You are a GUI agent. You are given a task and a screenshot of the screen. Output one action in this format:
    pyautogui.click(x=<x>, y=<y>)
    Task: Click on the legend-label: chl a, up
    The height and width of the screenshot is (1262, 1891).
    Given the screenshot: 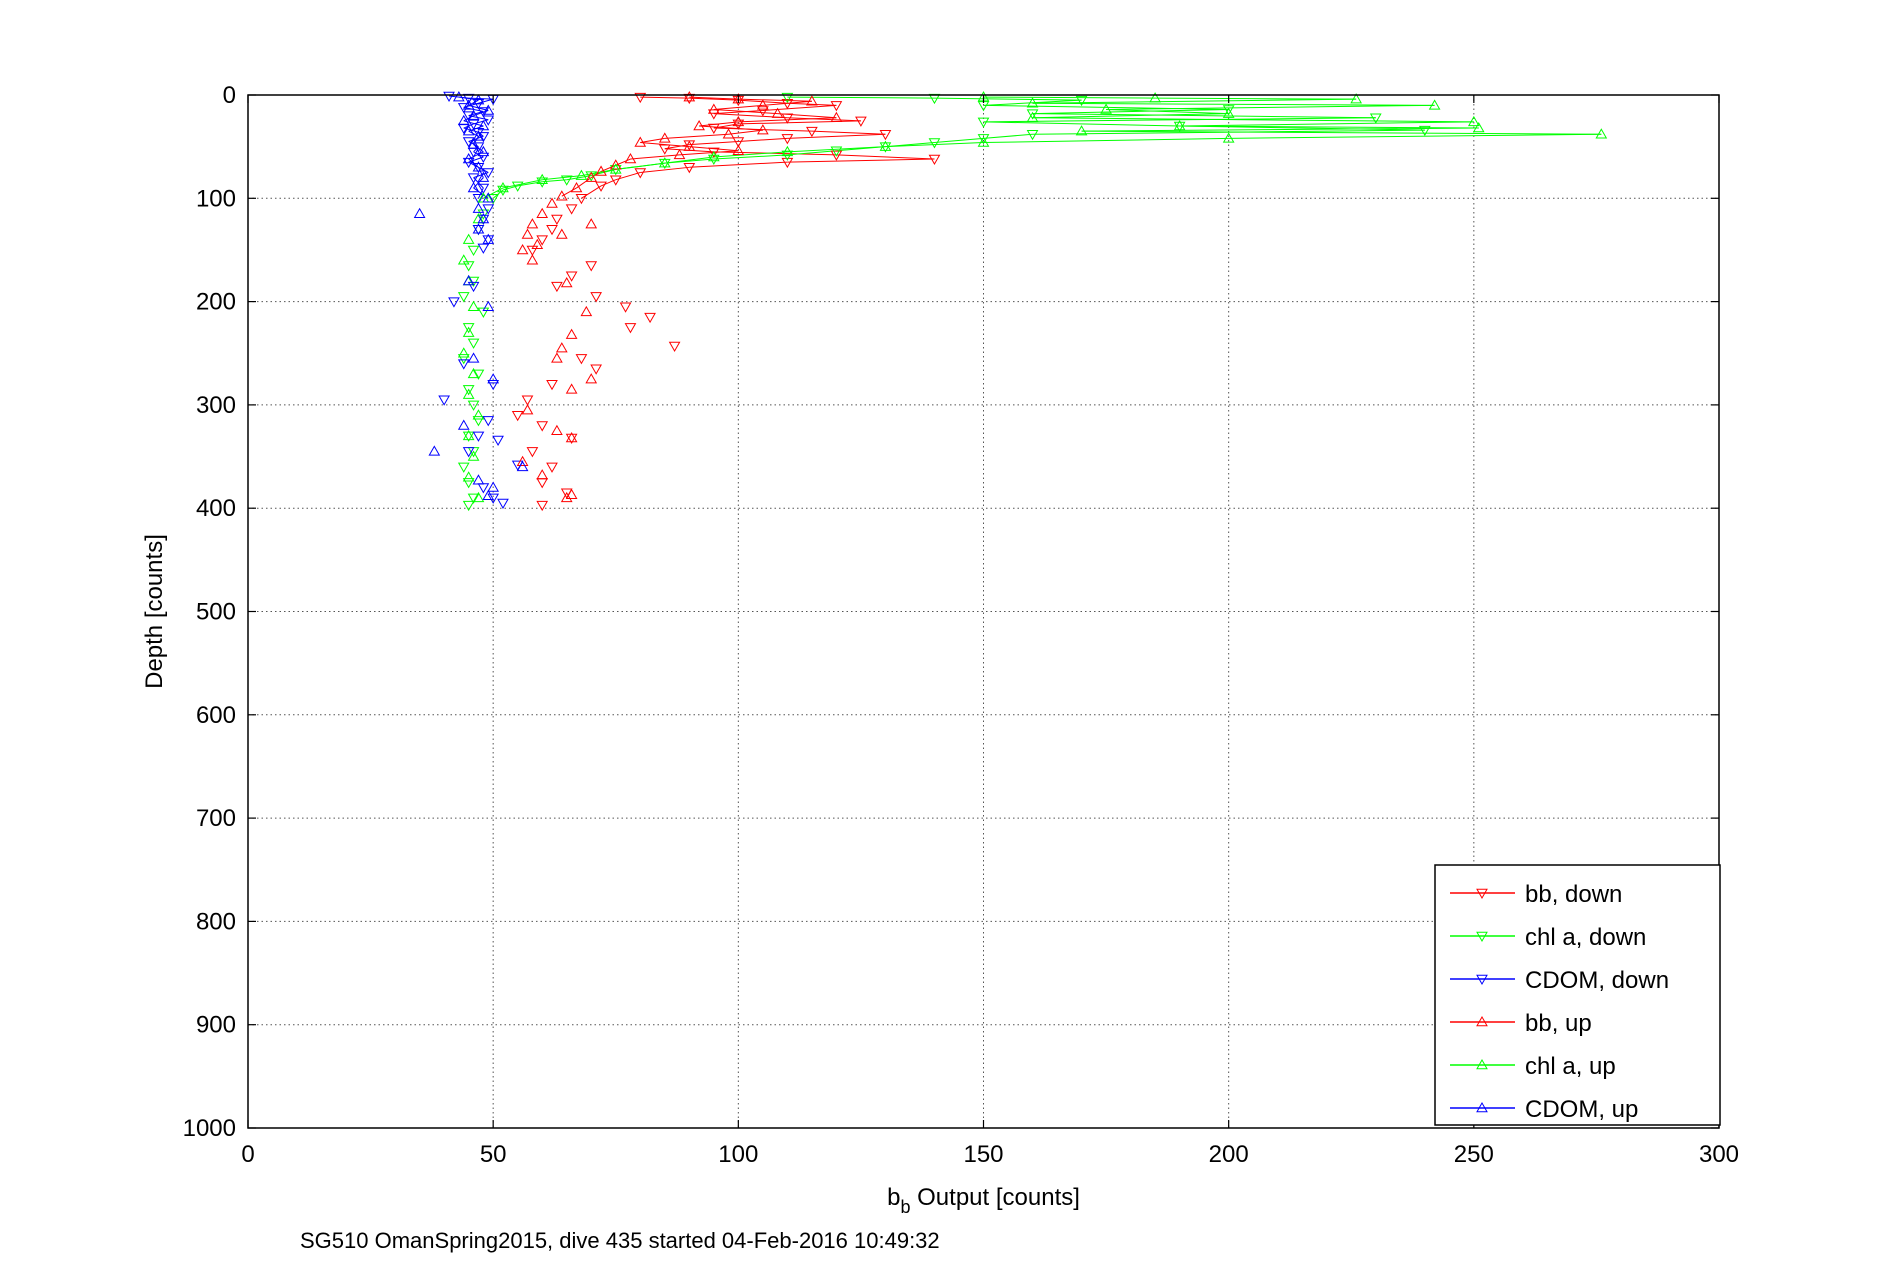 What is the action you would take?
    pyautogui.click(x=1570, y=1066)
    